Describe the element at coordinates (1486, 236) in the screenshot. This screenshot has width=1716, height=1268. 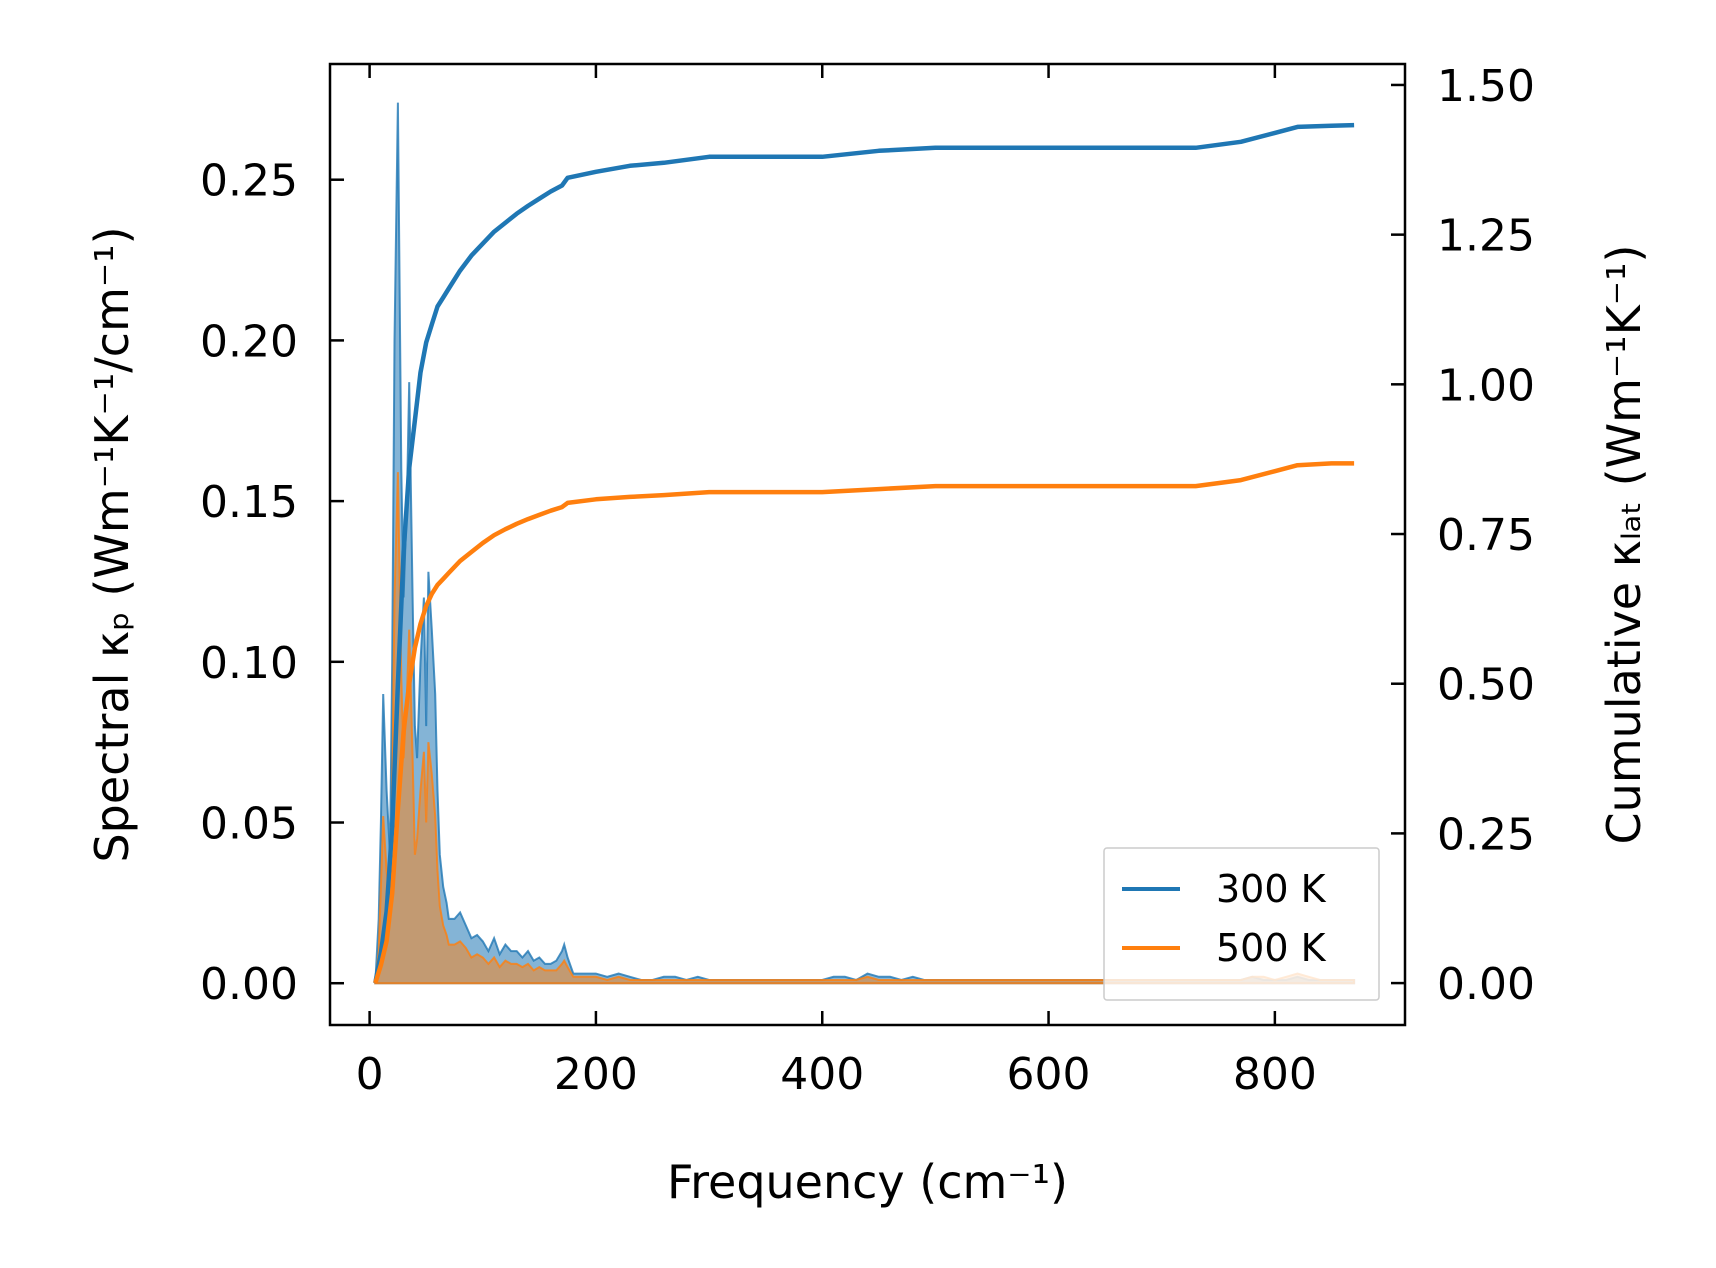
I see `y-tick-label-right: 1.25` at that location.